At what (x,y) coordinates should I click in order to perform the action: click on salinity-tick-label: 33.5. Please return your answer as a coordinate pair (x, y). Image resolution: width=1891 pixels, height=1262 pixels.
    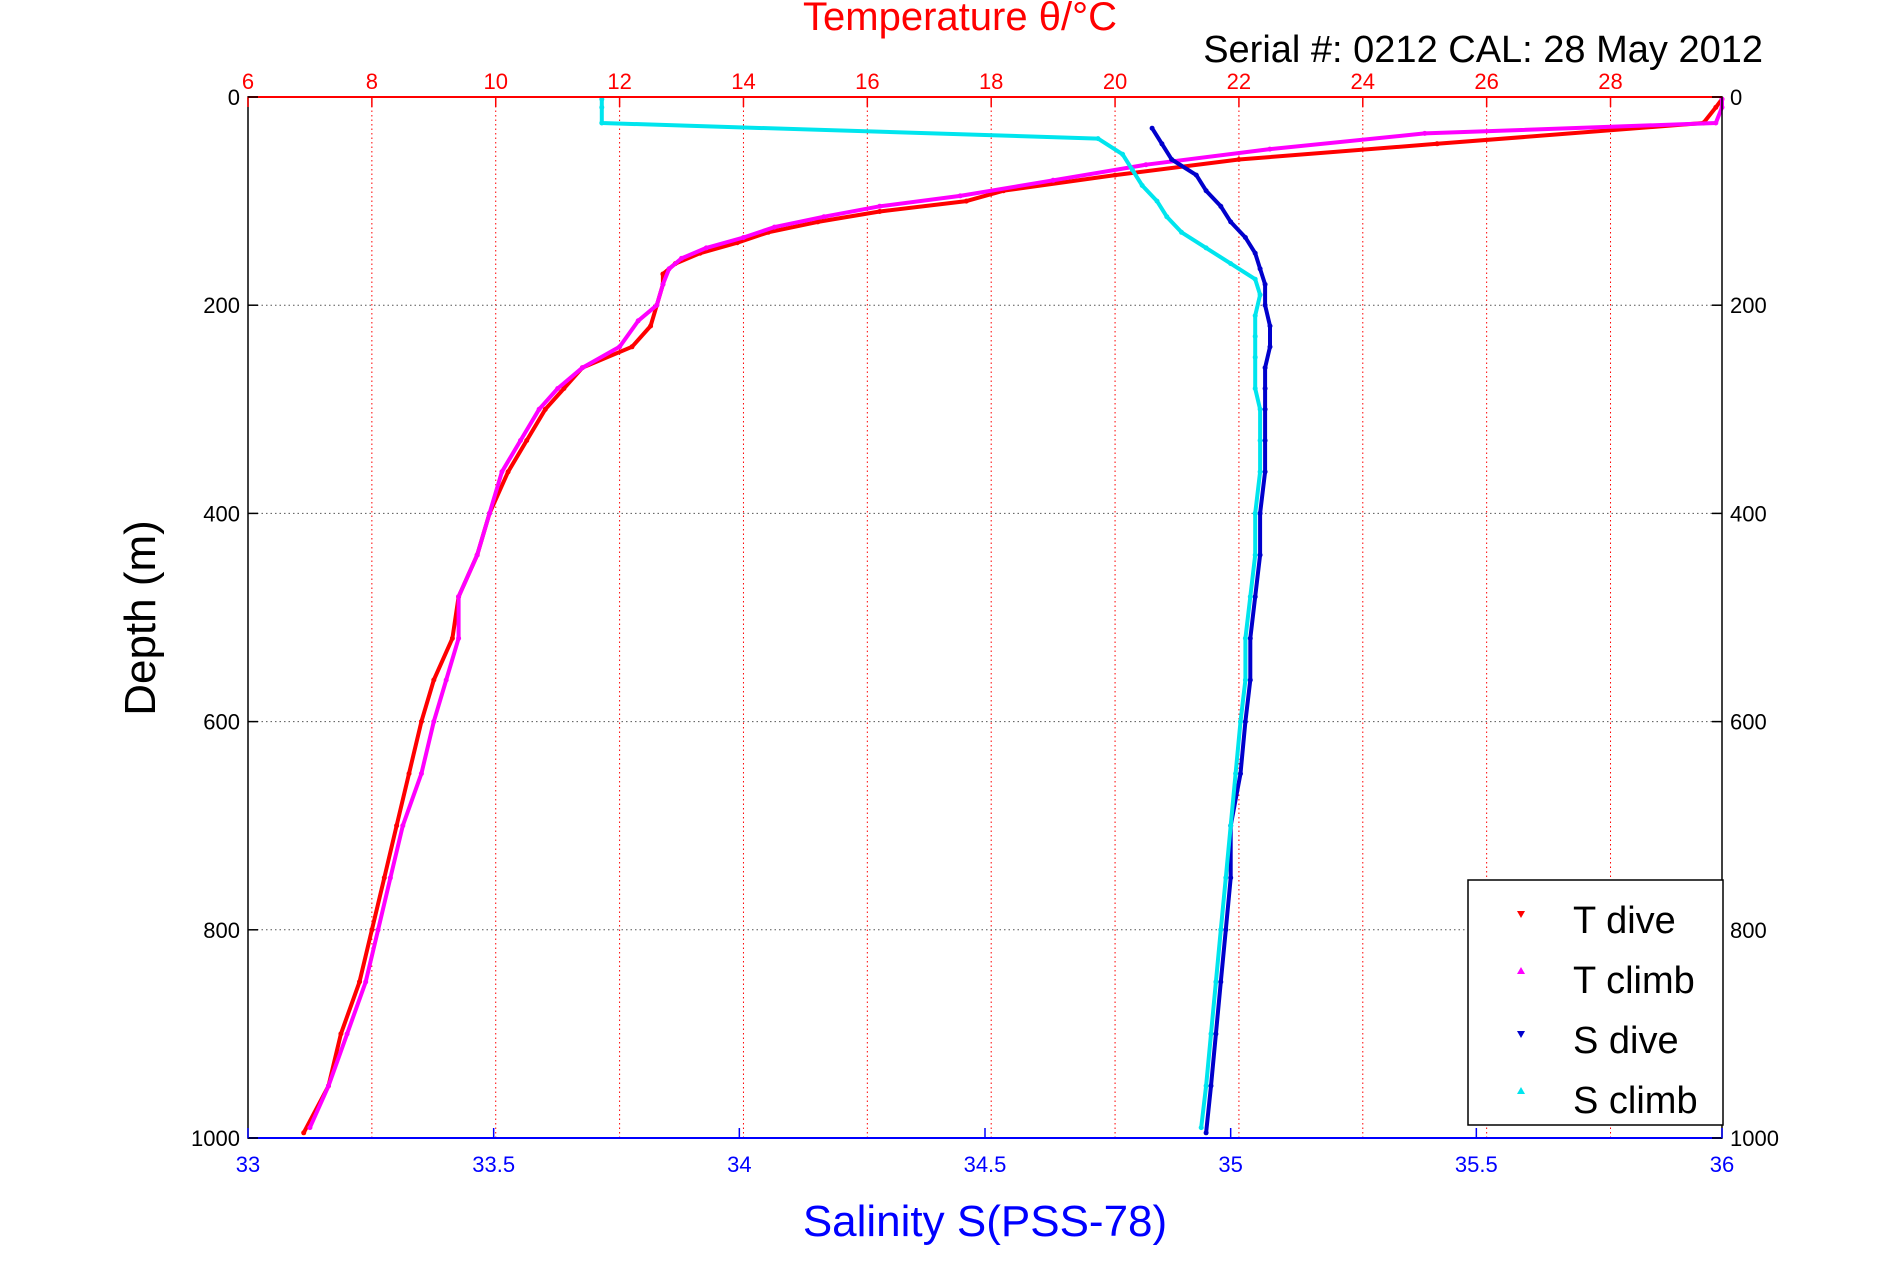
    Looking at the image, I should click on (493, 1164).